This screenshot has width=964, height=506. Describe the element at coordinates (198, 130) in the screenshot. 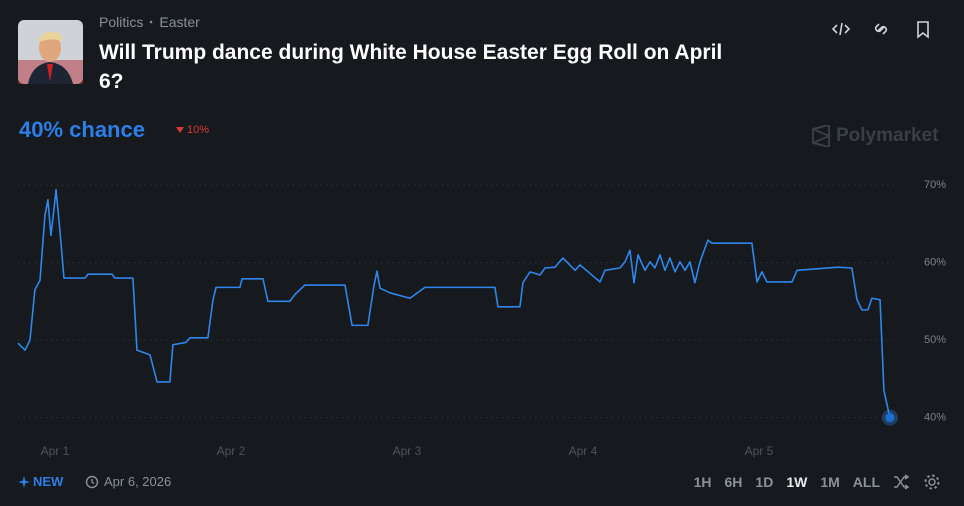

I see `change-value: 10%` at that location.